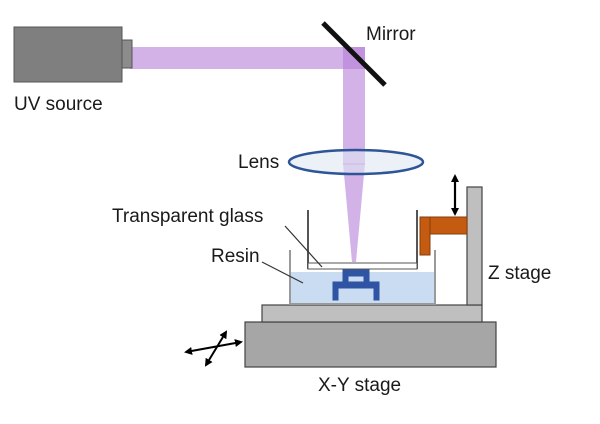 This screenshot has height=424, width=600. I want to click on uv-source-label: UV source, so click(58, 104).